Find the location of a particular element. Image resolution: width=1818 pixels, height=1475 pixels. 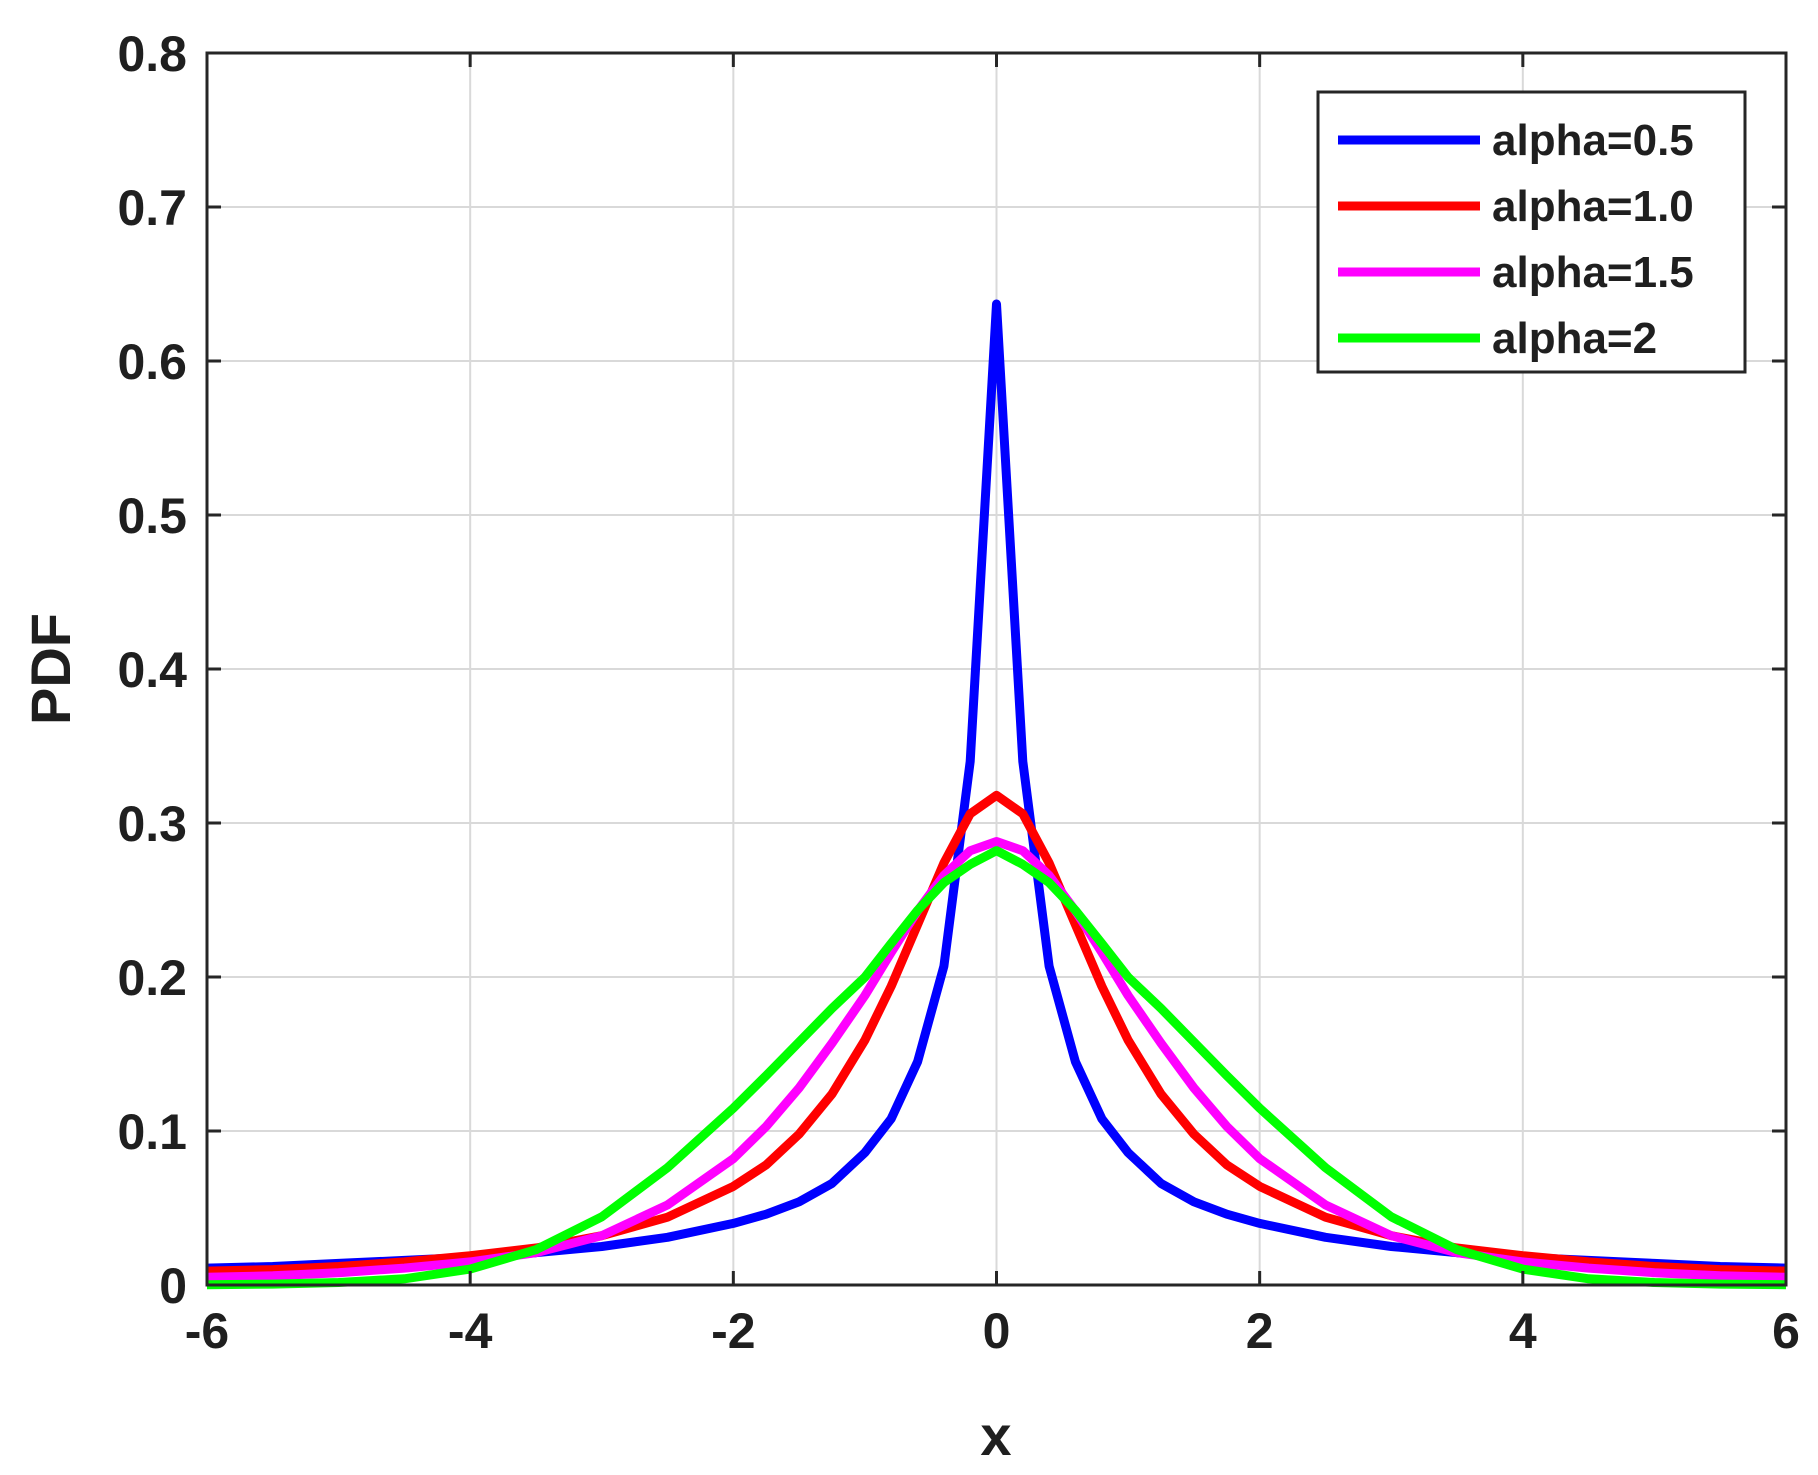

y-tick-label: 0.3 is located at coordinates (152, 824).